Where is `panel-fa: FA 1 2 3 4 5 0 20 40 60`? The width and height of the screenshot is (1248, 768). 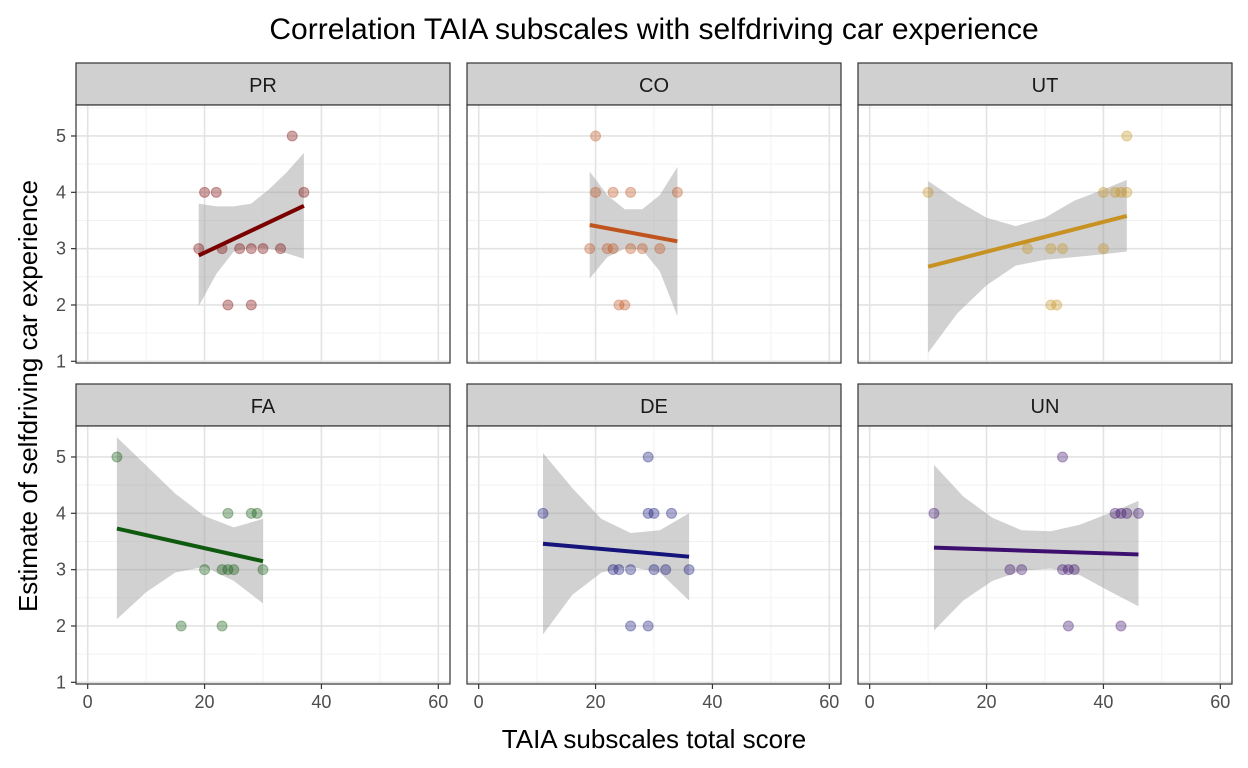 panel-fa: FA 1 2 3 4 5 0 20 40 60 is located at coordinates (253, 547).